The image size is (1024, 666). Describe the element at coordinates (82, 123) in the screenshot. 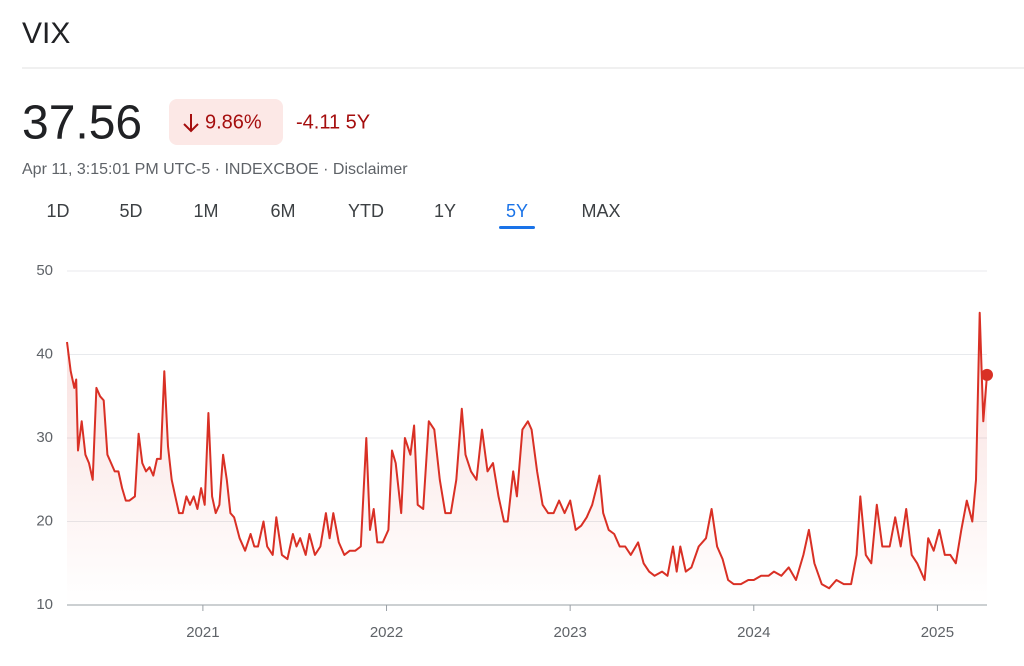

I see `price: 37.56` at that location.